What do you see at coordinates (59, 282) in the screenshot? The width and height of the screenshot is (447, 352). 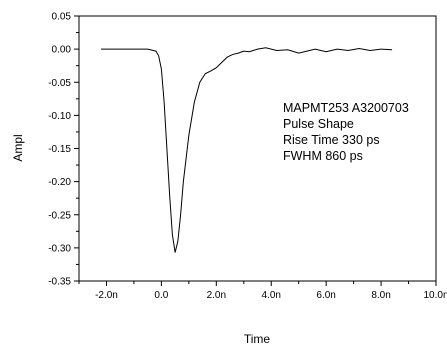 I see `y-tick-label: -0.35` at bounding box center [59, 282].